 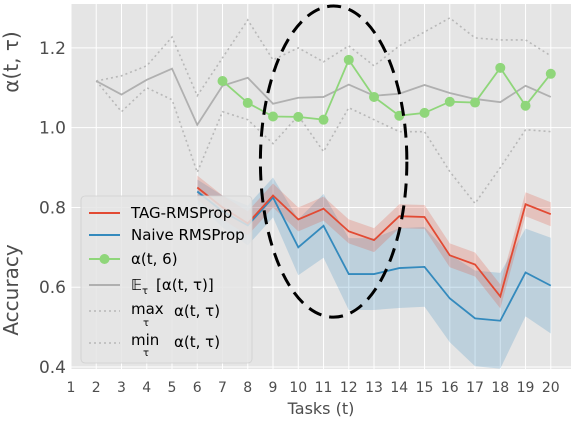 I want to click on legend-label-min-sub: τ, so click(x=146, y=353).